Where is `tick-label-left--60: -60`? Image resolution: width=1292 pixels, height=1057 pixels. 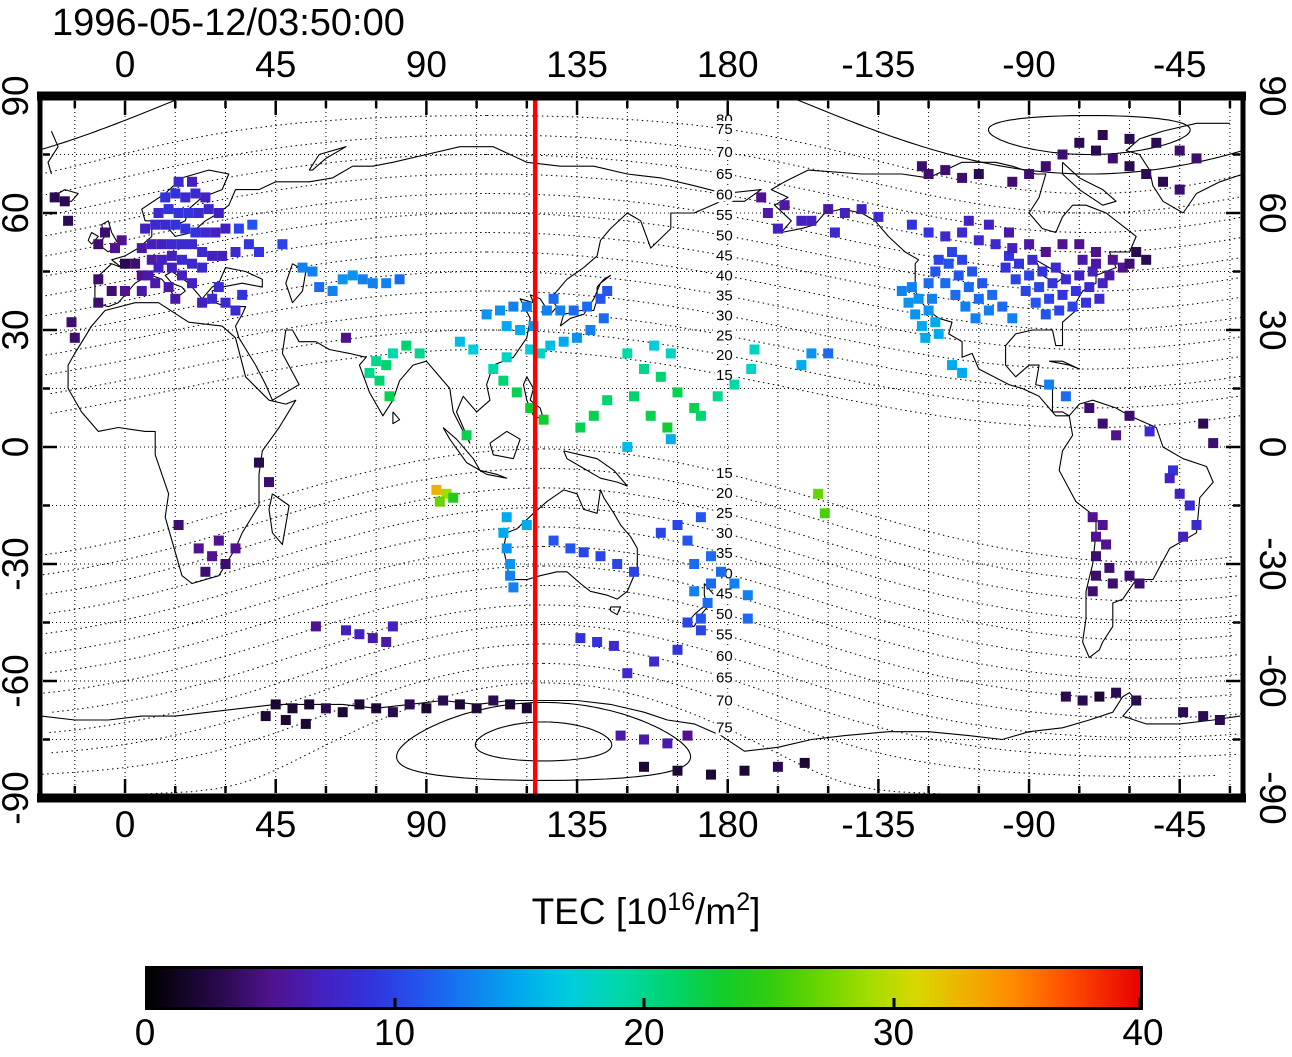 tick-label-left--60: -60 is located at coordinates (18, 681).